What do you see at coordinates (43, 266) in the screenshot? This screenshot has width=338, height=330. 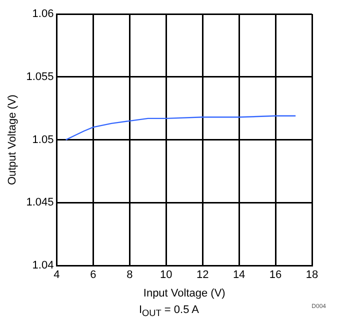 I see `y-tick-label: 1.04` at bounding box center [43, 266].